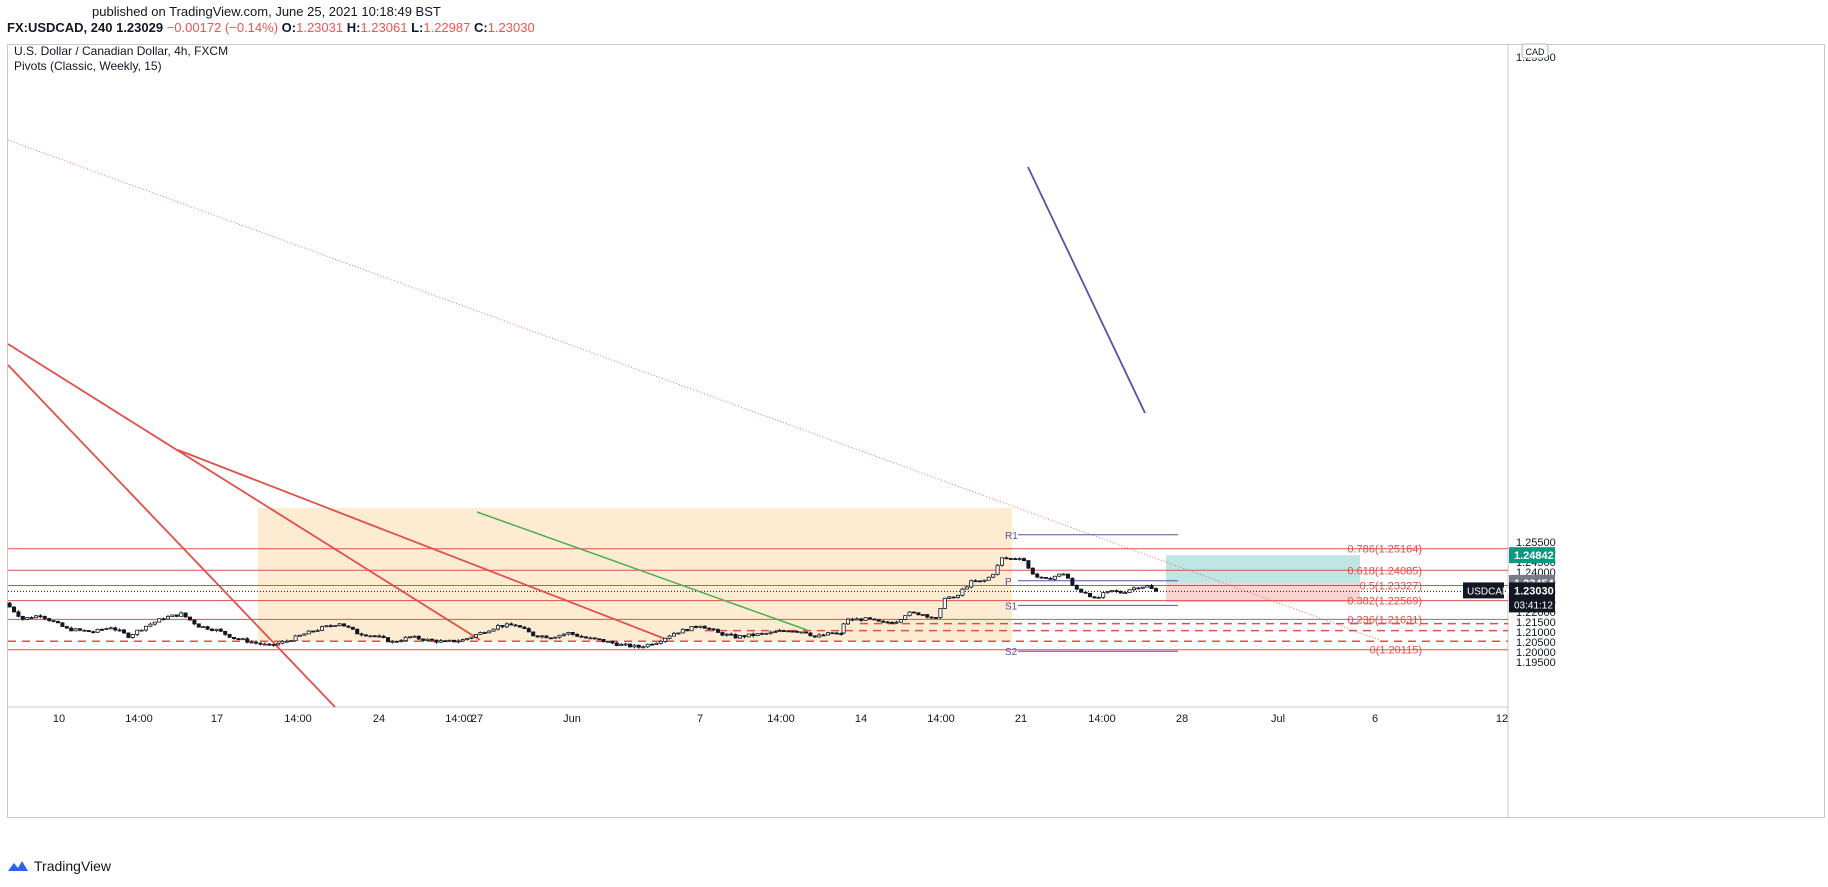 The image size is (1828, 887). What do you see at coordinates (298, 719) in the screenshot?
I see `time-tick-label: 14:00` at bounding box center [298, 719].